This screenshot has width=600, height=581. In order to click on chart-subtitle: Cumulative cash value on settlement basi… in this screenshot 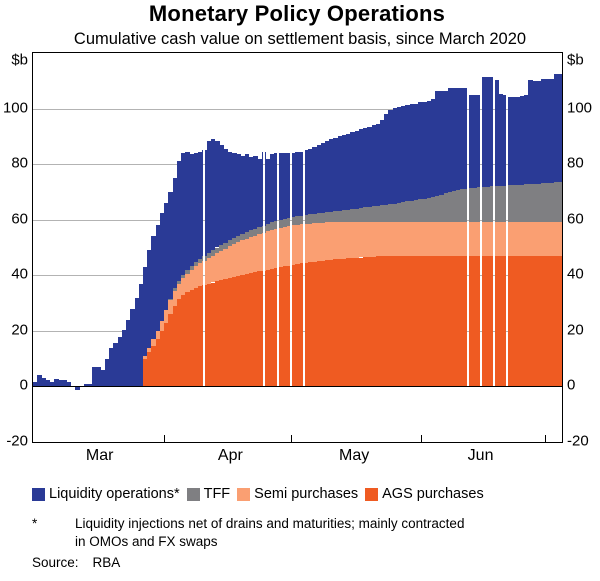, I will do `click(300, 39)`.